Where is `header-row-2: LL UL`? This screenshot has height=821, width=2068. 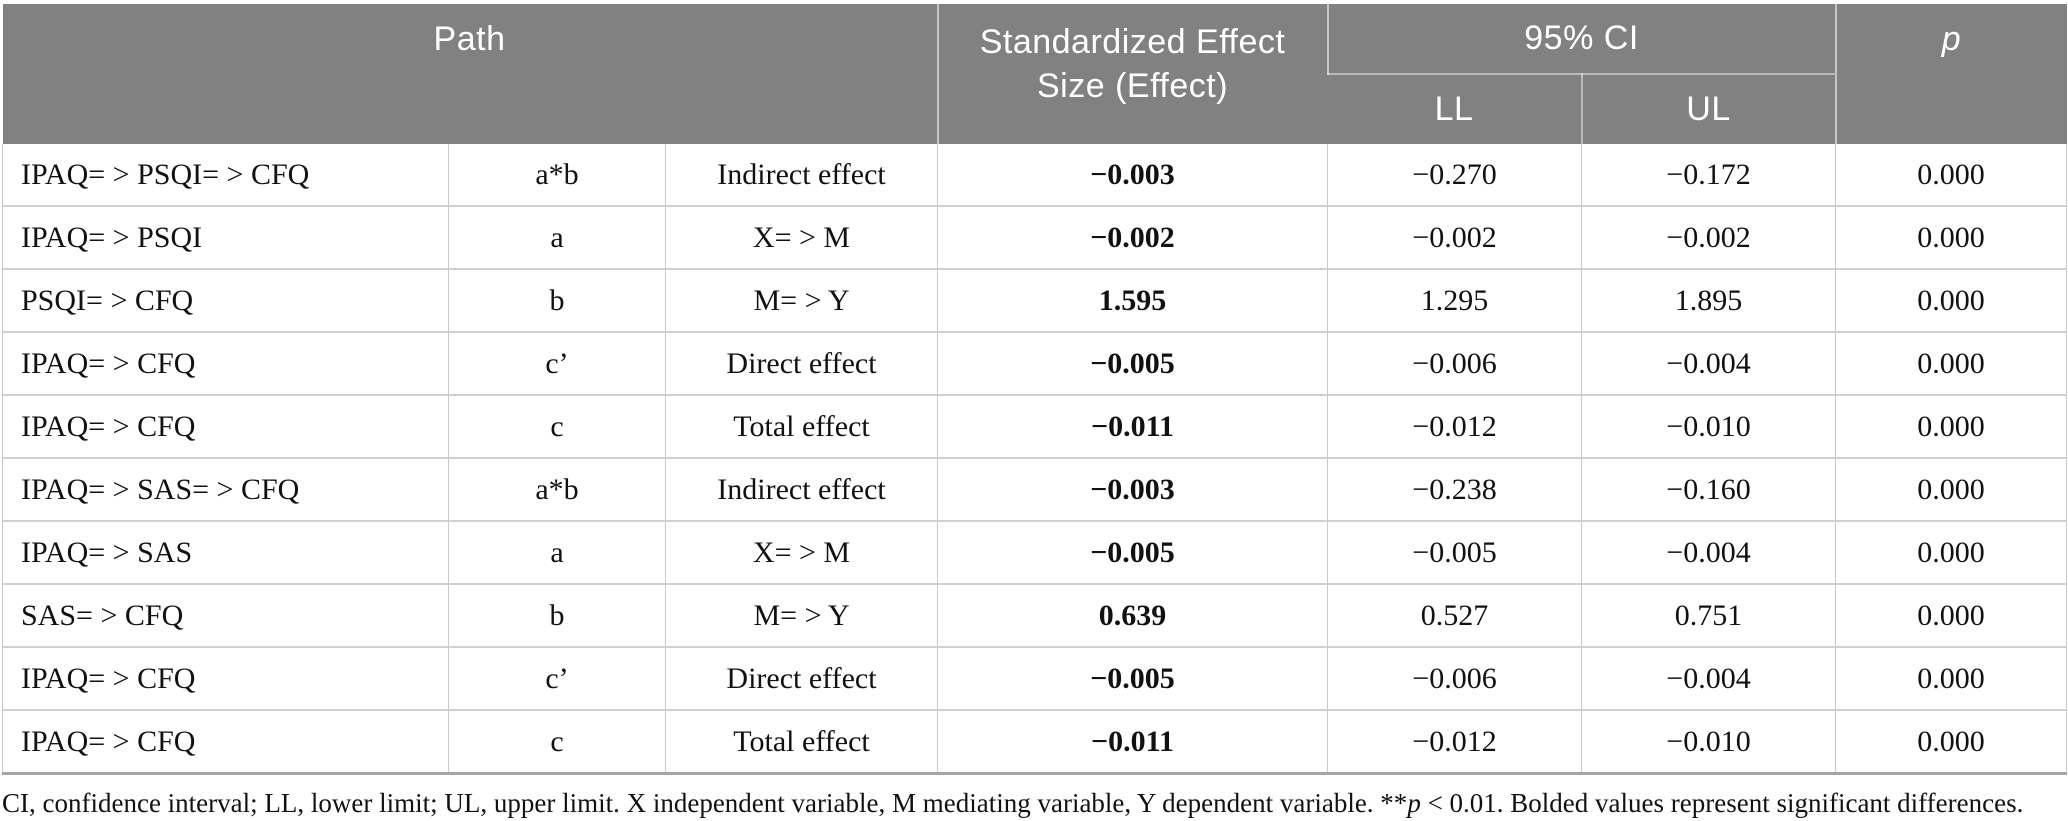 header-row-2: LL UL is located at coordinates (1035, 109).